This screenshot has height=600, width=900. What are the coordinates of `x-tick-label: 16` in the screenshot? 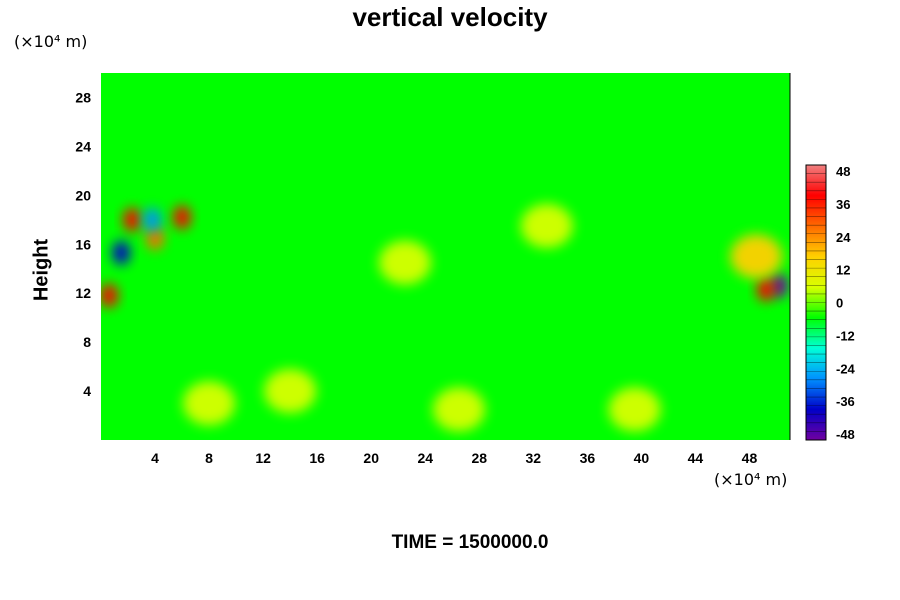 It's located at (317, 458).